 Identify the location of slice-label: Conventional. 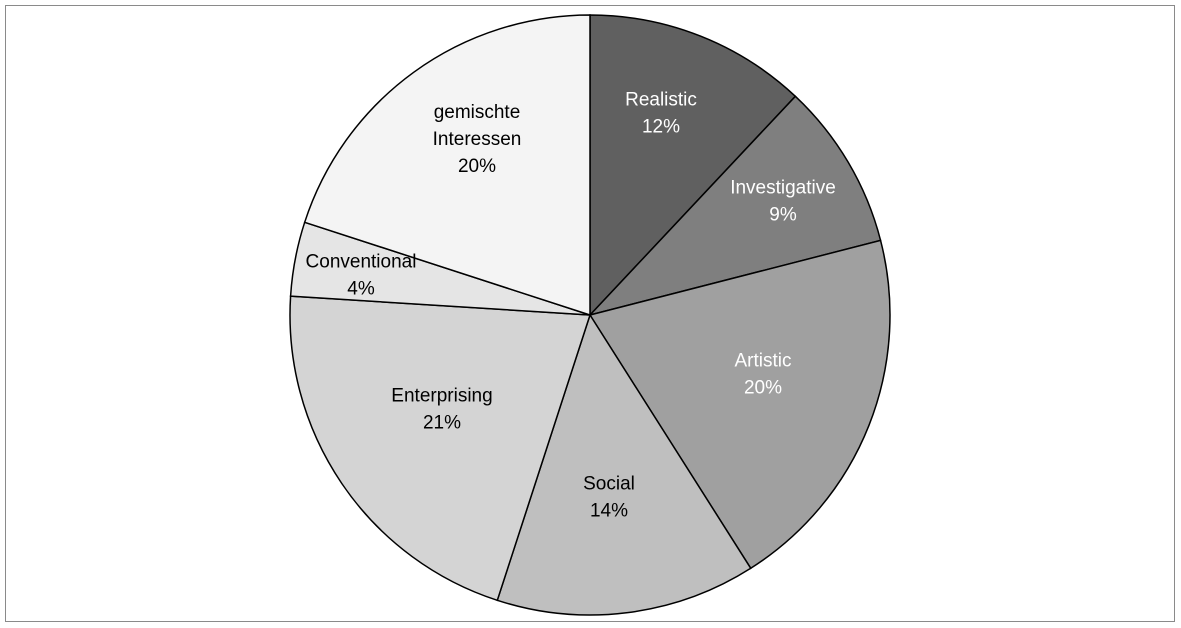
(361, 262).